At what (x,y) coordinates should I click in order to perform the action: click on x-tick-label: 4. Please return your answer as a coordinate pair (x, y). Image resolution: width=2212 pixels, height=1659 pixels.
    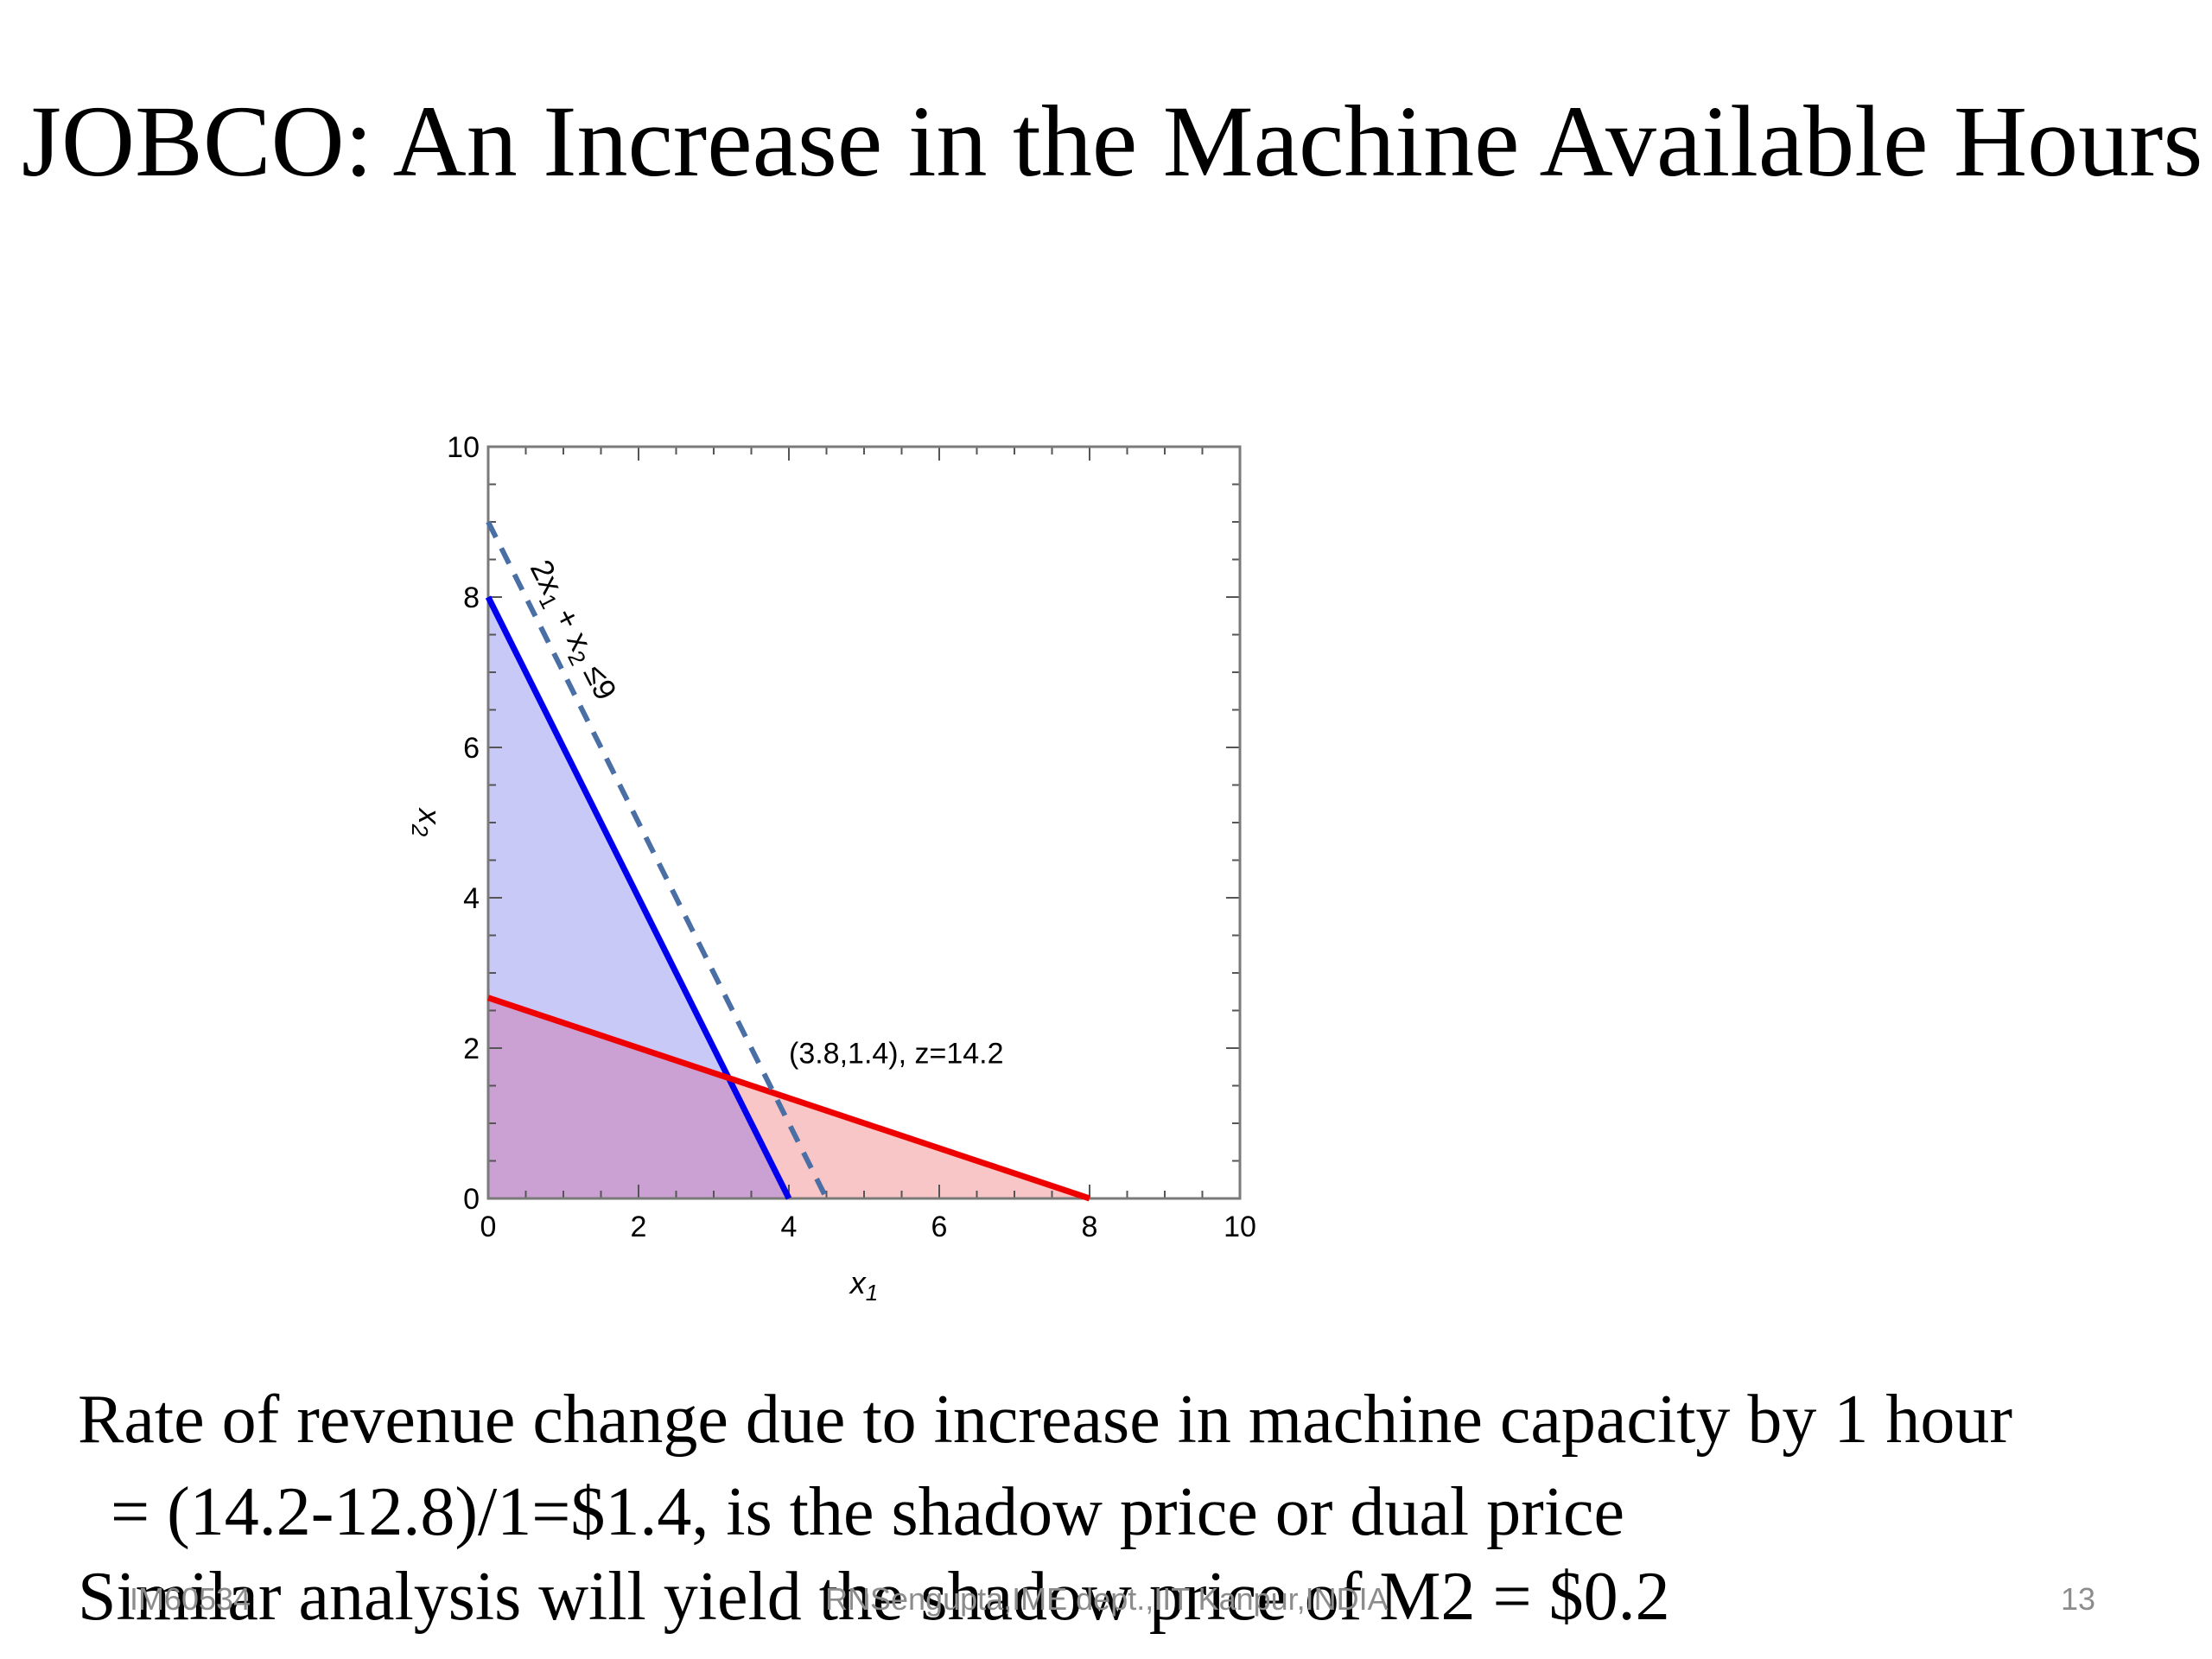
    Looking at the image, I should click on (789, 1227).